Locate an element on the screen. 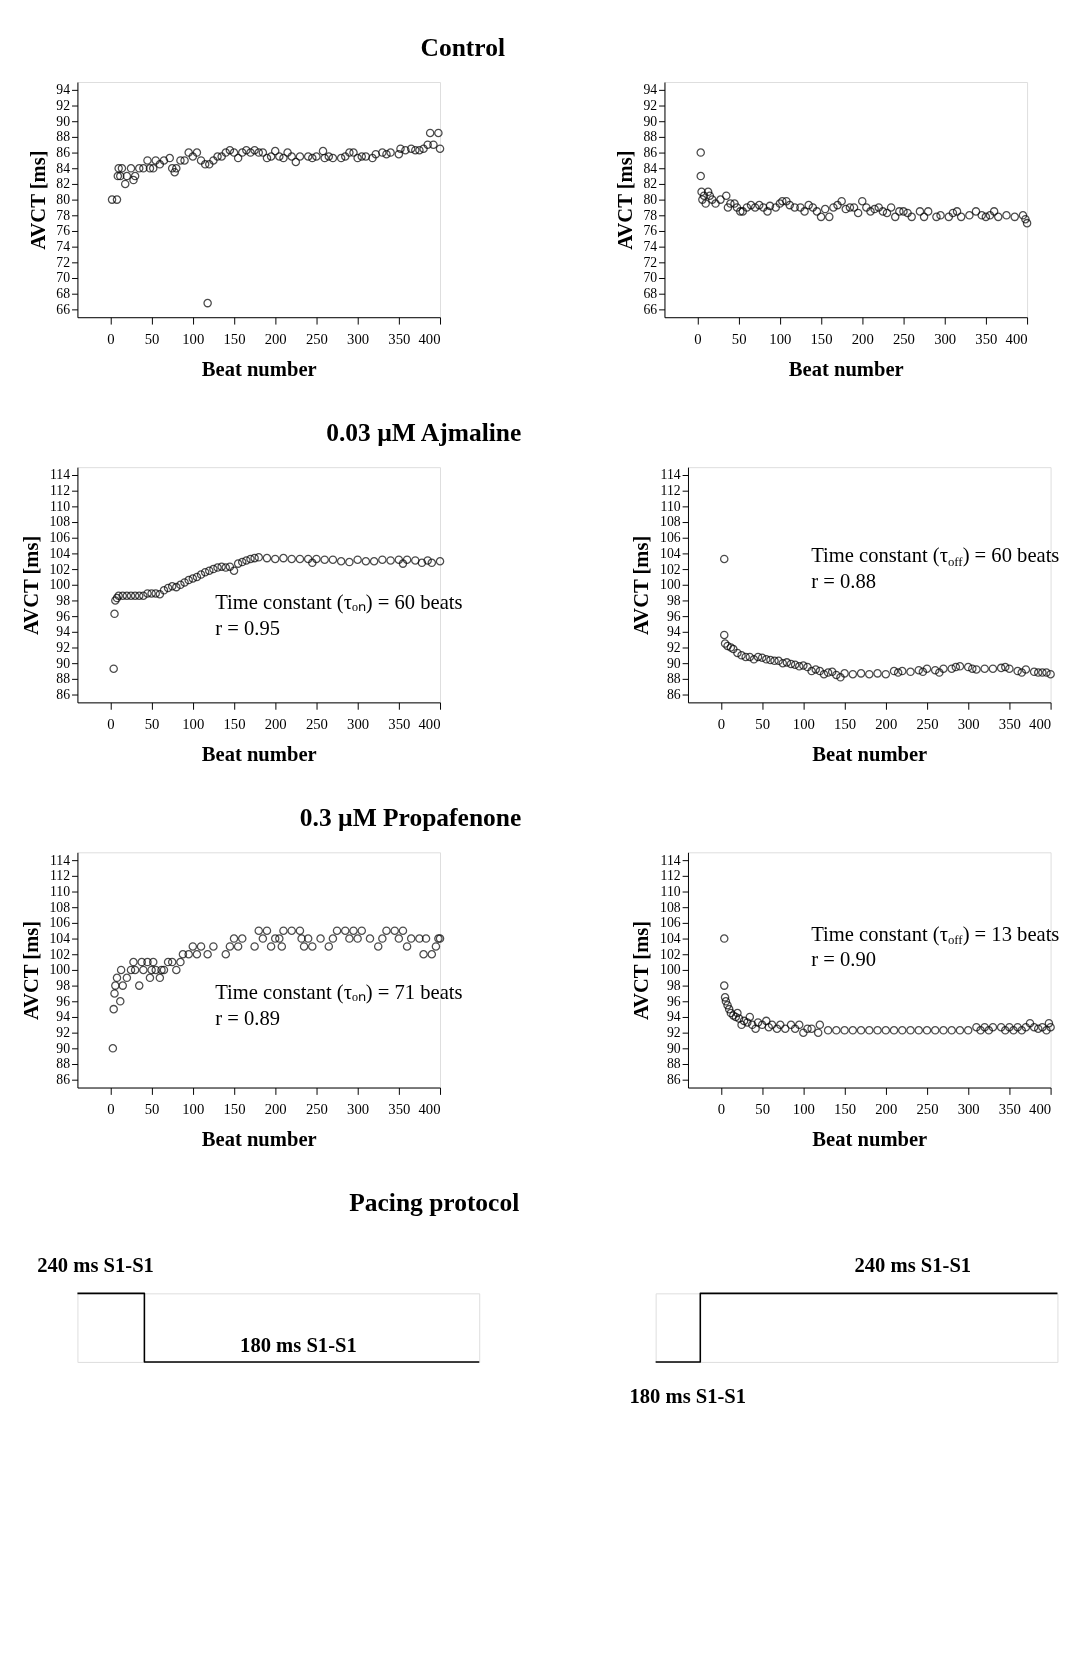 The image size is (1080, 1665). annotation: 180 ms S1-S1 is located at coordinates (298, 1345).